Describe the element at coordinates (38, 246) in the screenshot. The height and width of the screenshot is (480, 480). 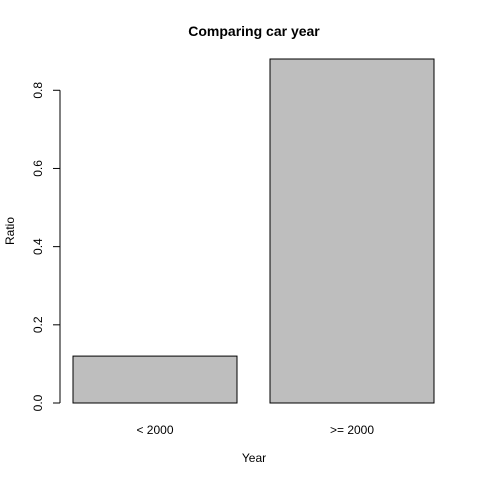
I see `y-tick-label-3: 0.4` at that location.